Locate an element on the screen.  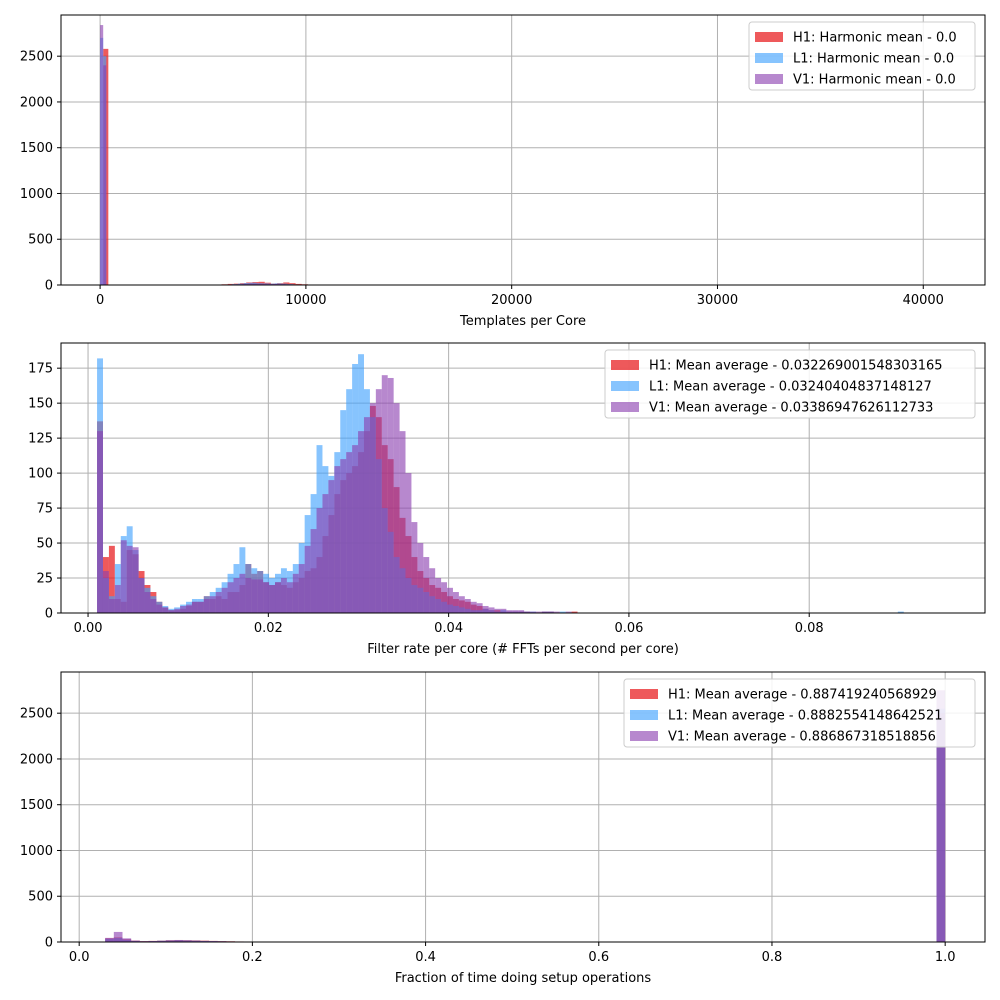
x-tick-label: 0.2 is located at coordinates (252, 957).